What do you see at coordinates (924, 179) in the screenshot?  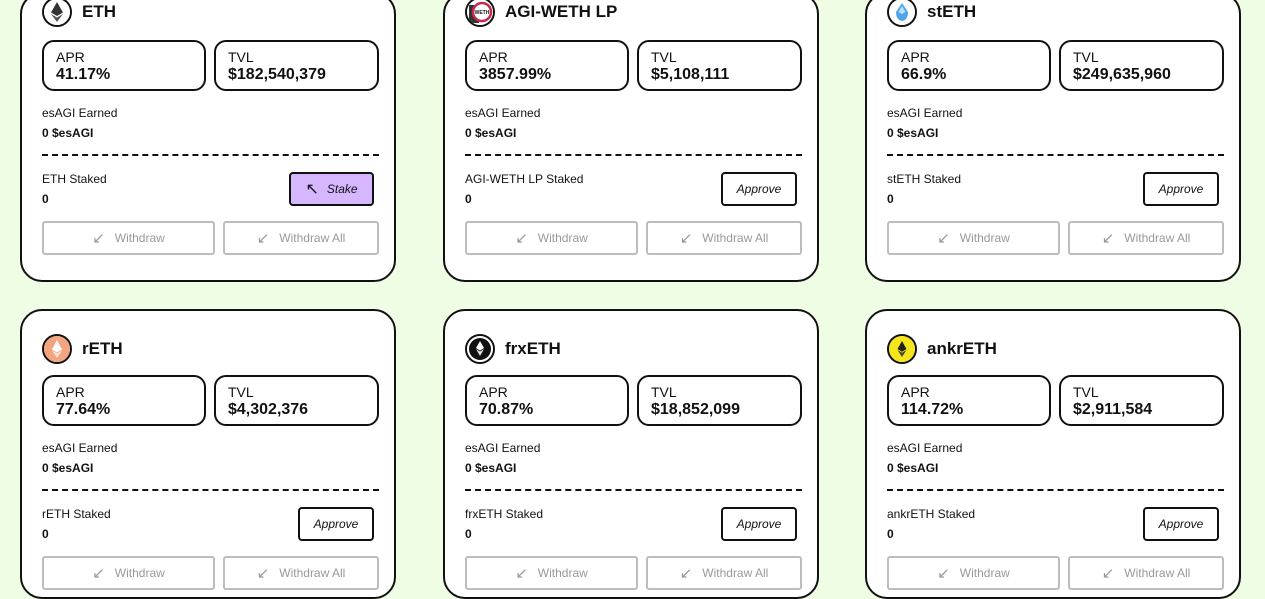 I see `staked-label: stETH Staked` at bounding box center [924, 179].